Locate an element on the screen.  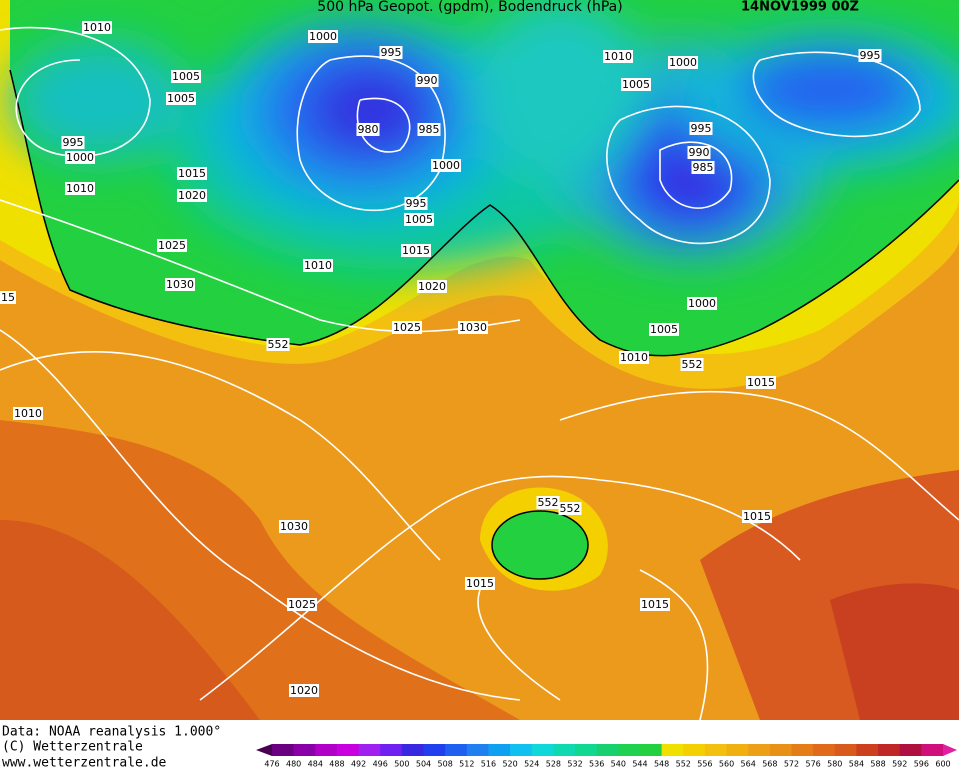
isobar-label: 1005 is located at coordinates (636, 84).